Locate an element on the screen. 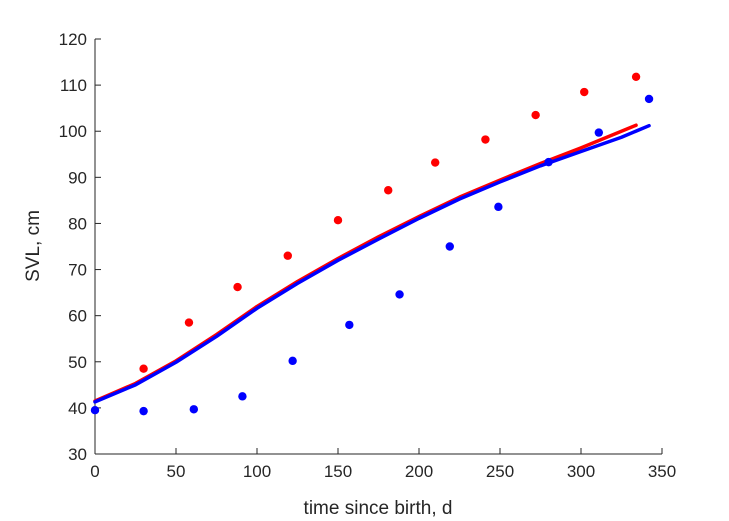 The height and width of the screenshot is (521, 729). y-tick-label: 60 is located at coordinates (77, 316).